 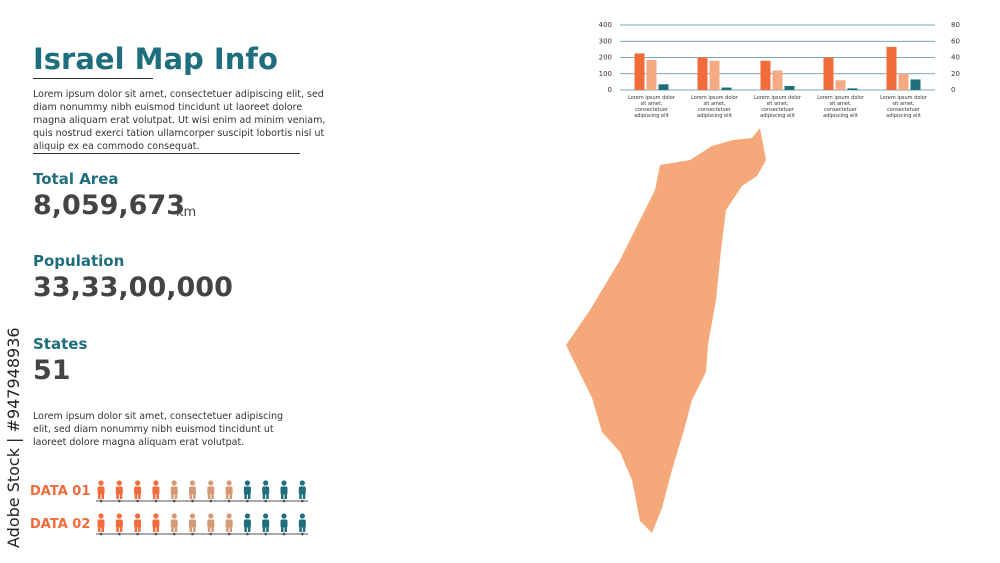 What do you see at coordinates (666, 330) in the screenshot?
I see `map` at bounding box center [666, 330].